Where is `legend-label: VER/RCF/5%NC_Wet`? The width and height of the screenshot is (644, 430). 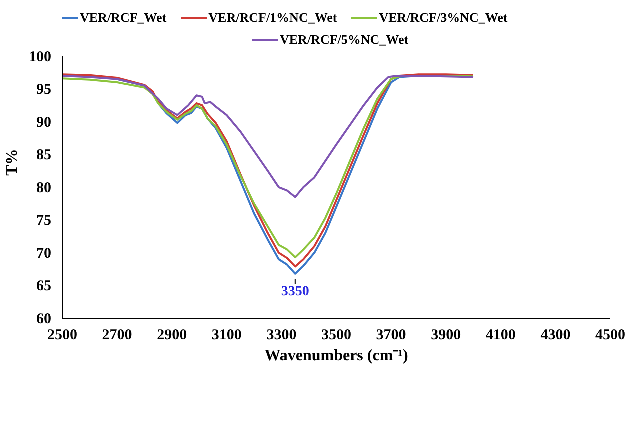 legend-label: VER/RCF/5%NC_Wet is located at coordinates (344, 40).